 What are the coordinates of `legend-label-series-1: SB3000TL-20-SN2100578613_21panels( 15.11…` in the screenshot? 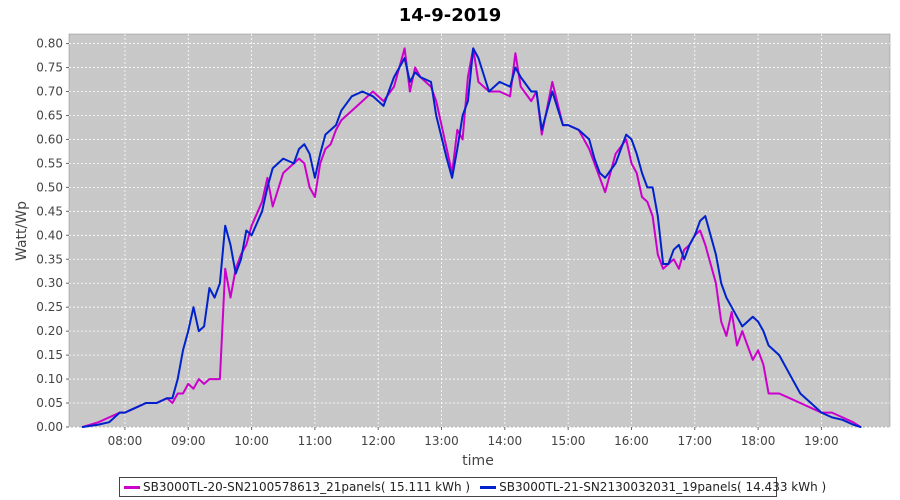 It's located at (307, 487).